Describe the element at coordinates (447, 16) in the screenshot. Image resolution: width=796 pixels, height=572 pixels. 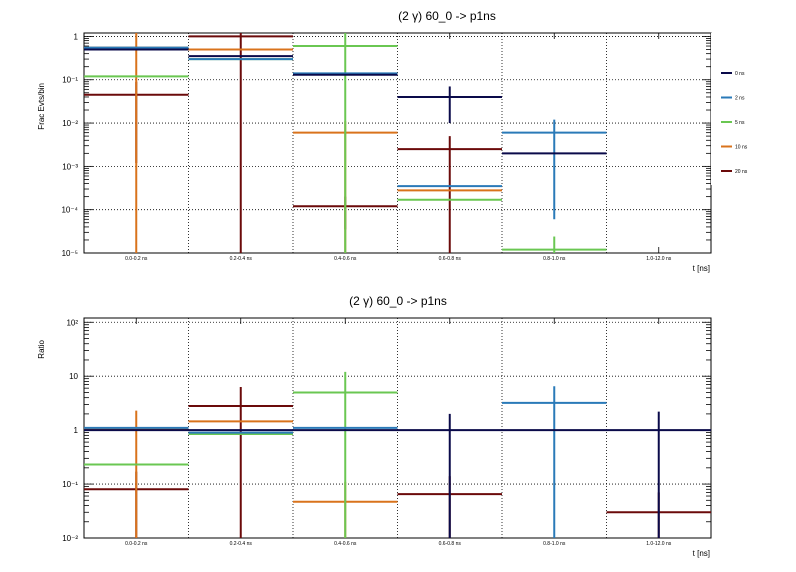
I see `top-chart-title: (2 γ) 60_0 -> p1ns` at that location.